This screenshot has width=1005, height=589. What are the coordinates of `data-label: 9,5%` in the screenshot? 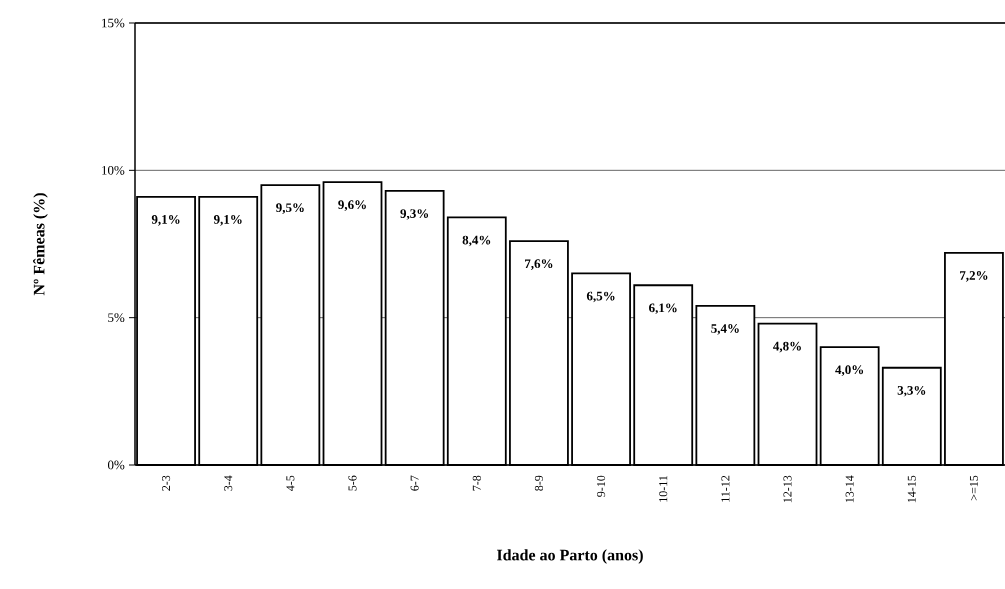 It's located at (290, 208).